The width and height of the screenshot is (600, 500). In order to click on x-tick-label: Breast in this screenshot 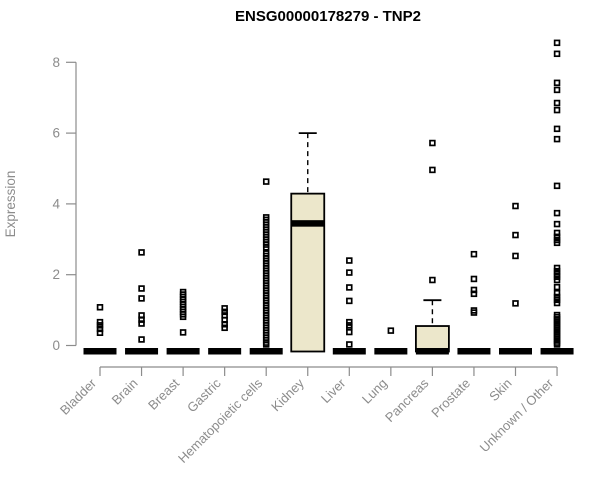, I will do `click(163, 393)`.